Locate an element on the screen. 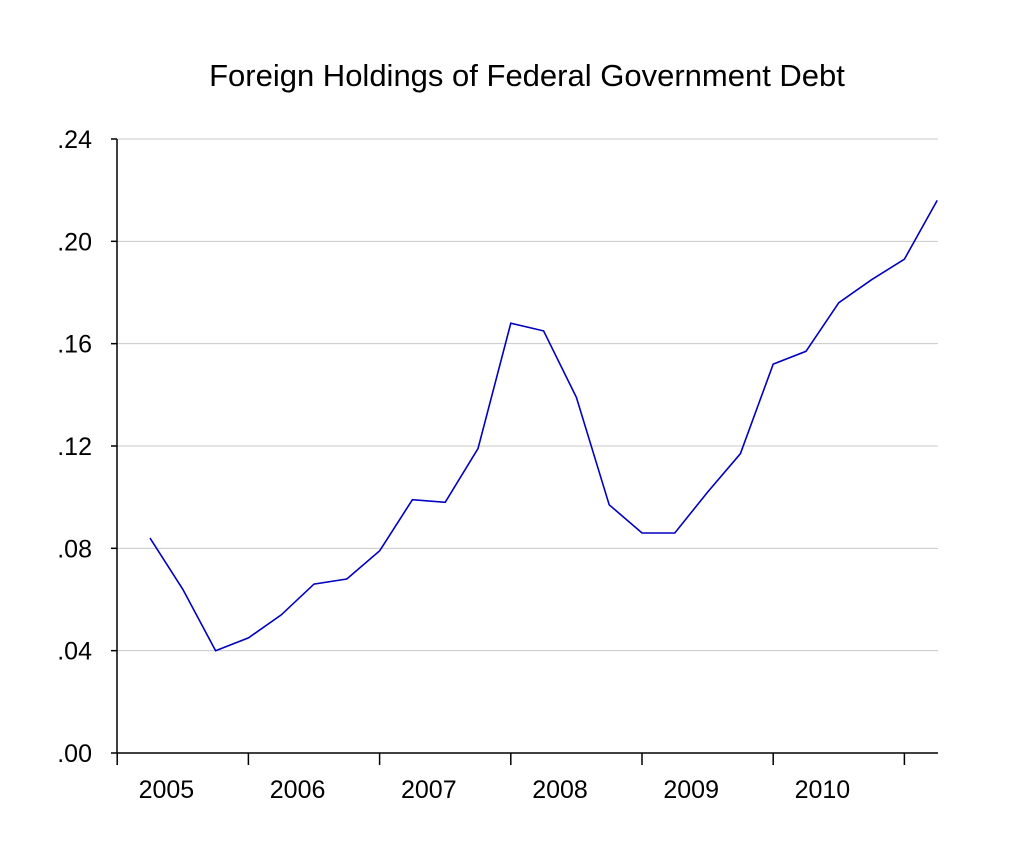 This screenshot has width=1024, height=861. y-tick-label: .24 is located at coordinates (74, 140).